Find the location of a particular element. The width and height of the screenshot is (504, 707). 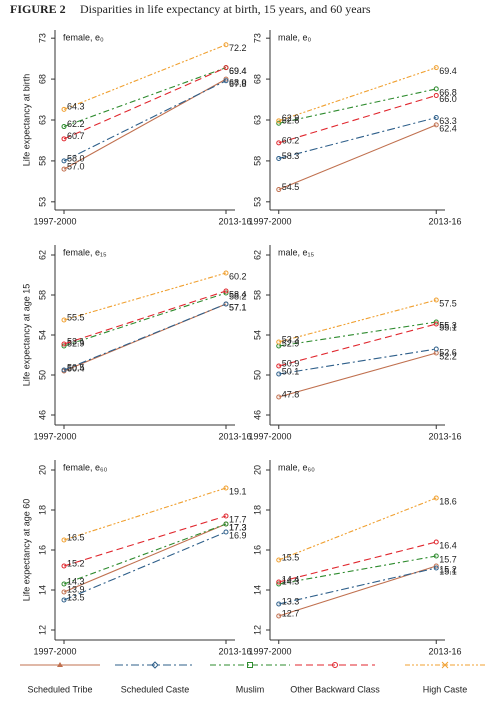

data-label: 13.9 is located at coordinates (76, 589).